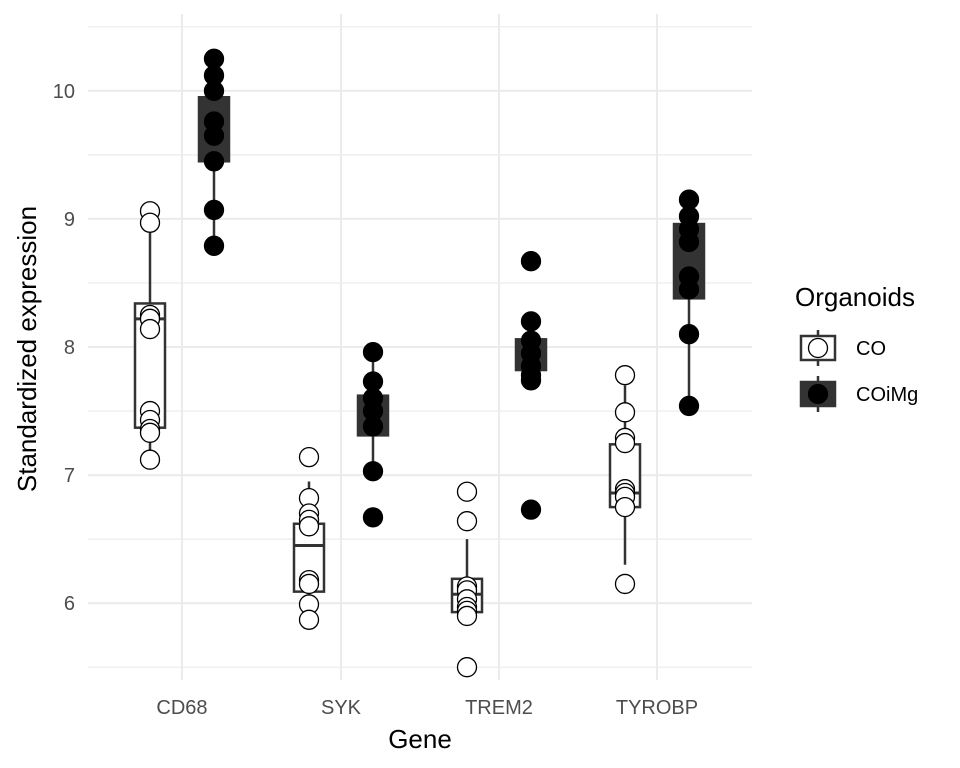 The height and width of the screenshot is (768, 960). I want to click on legend-label: COiMg, so click(887, 395).